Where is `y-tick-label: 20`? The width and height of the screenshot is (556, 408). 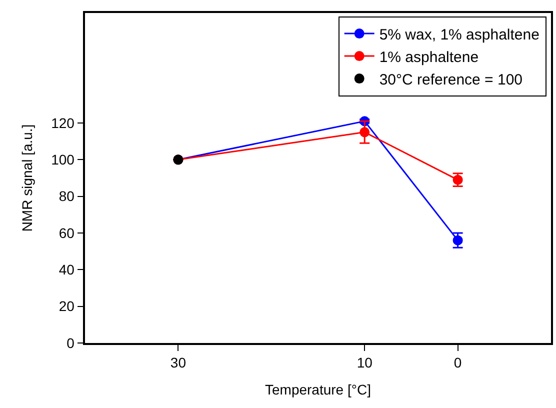 y-tick-label: 20 is located at coordinates (66, 306).